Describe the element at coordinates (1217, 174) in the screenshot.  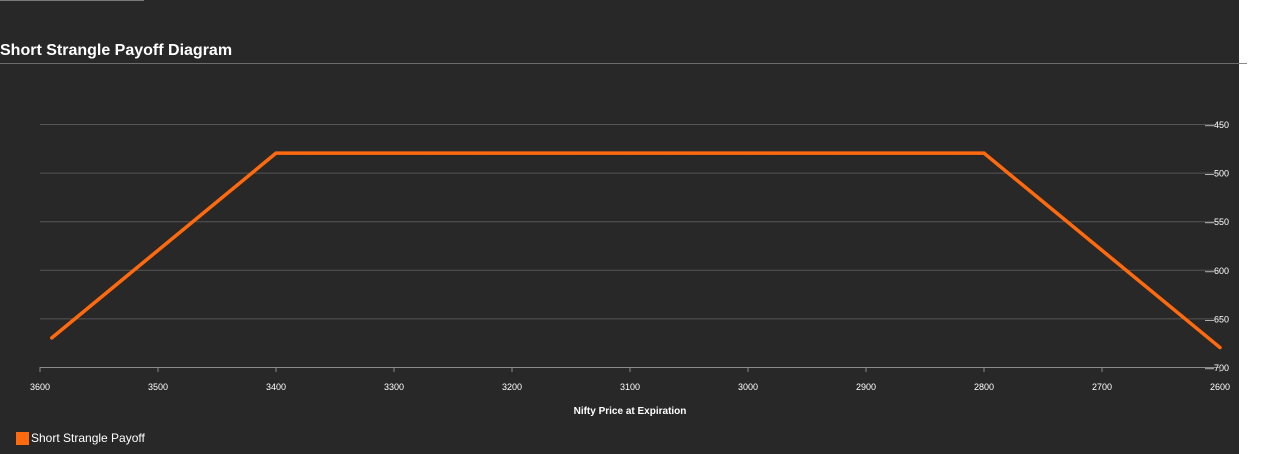
I see `y-tick-label: —500-500` at that location.